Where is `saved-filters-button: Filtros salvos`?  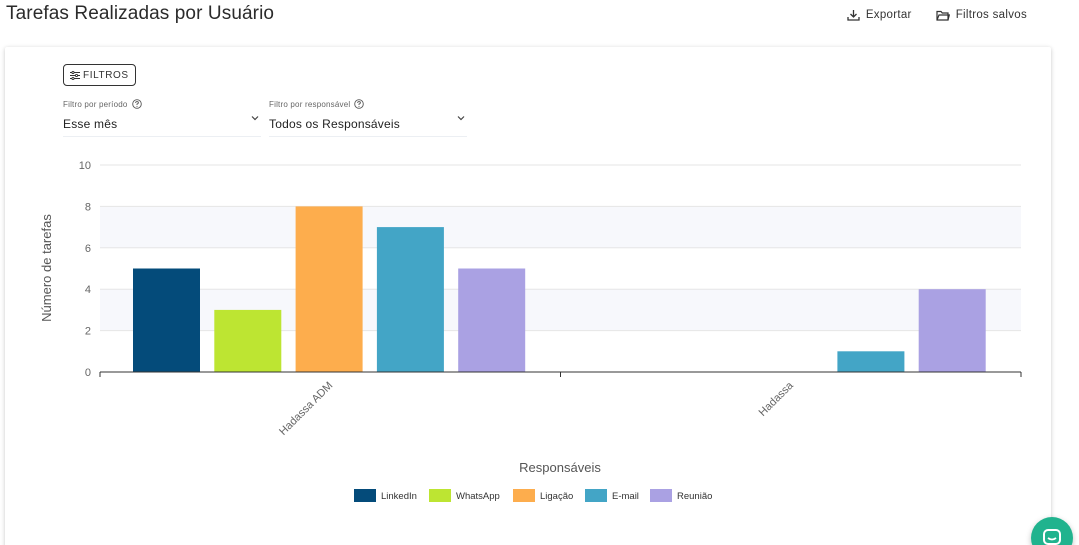 saved-filters-button: Filtros salvos is located at coordinates (981, 15).